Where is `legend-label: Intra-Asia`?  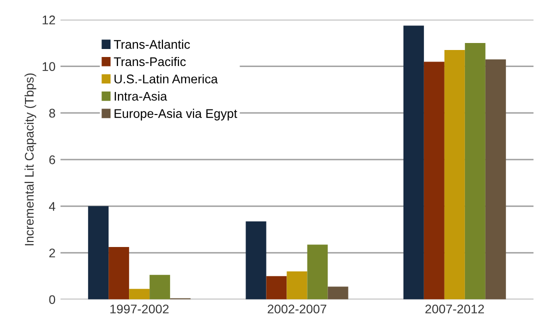
legend-label: Intra-Asia is located at coordinates (141, 96).